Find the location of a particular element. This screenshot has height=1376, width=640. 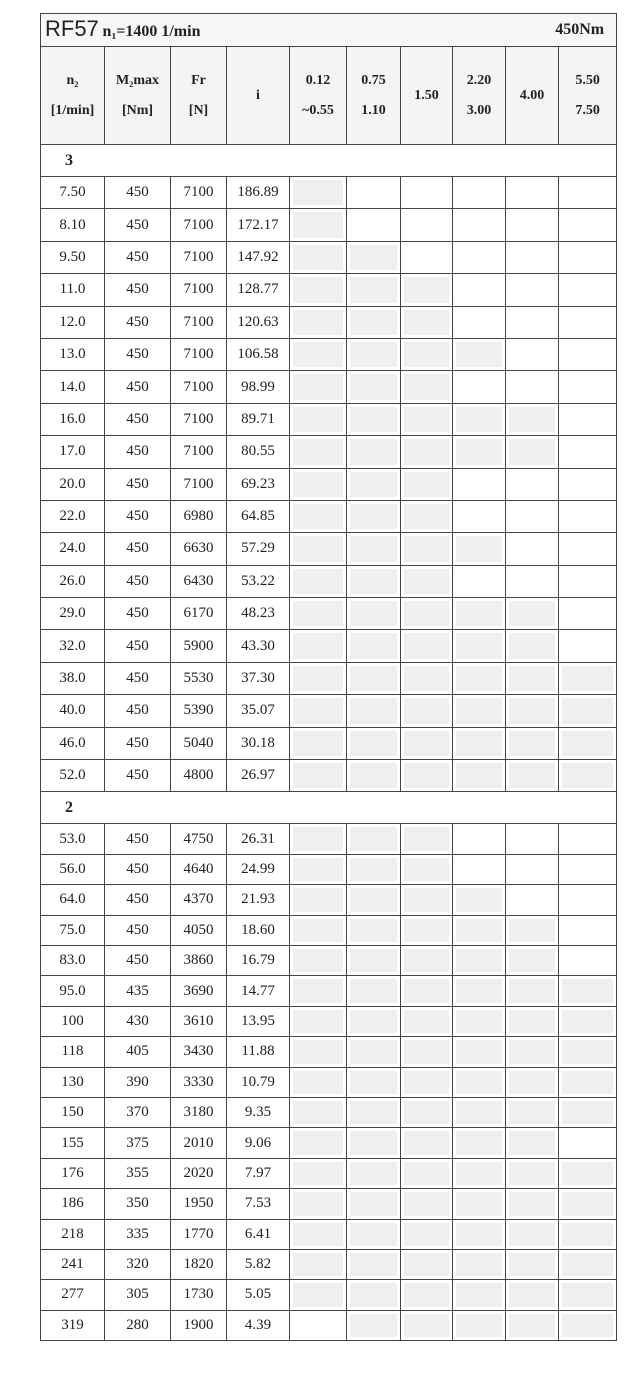

cell-i: 69.23 is located at coordinates (258, 484).